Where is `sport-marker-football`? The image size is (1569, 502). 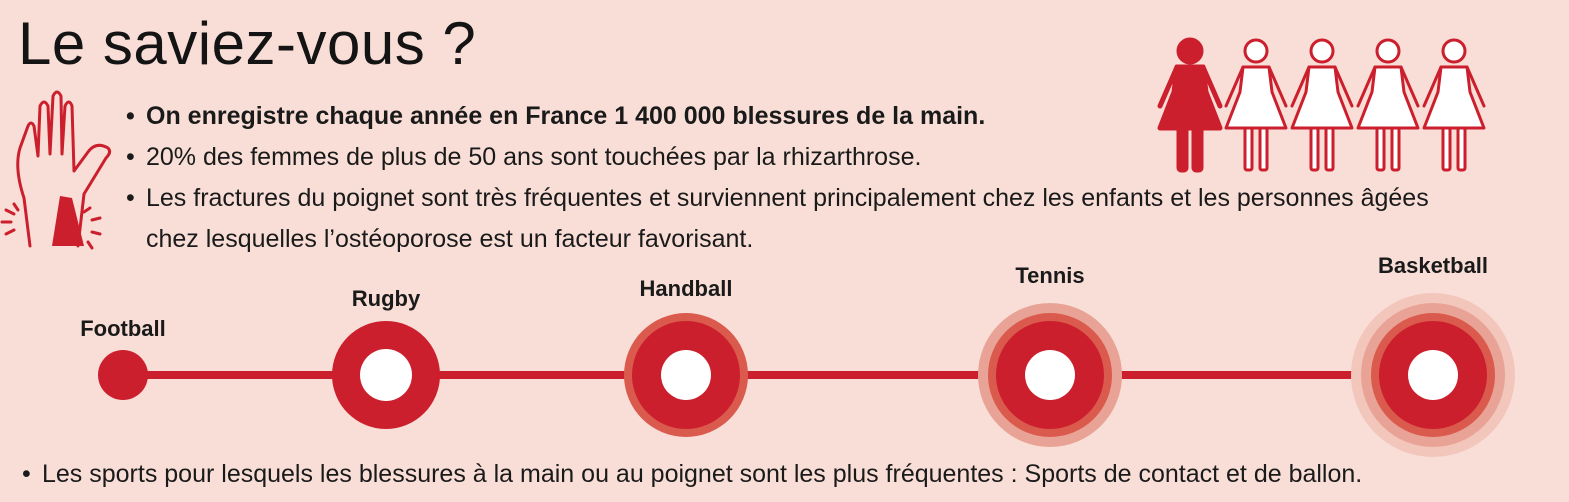
sport-marker-football is located at coordinates (123, 375).